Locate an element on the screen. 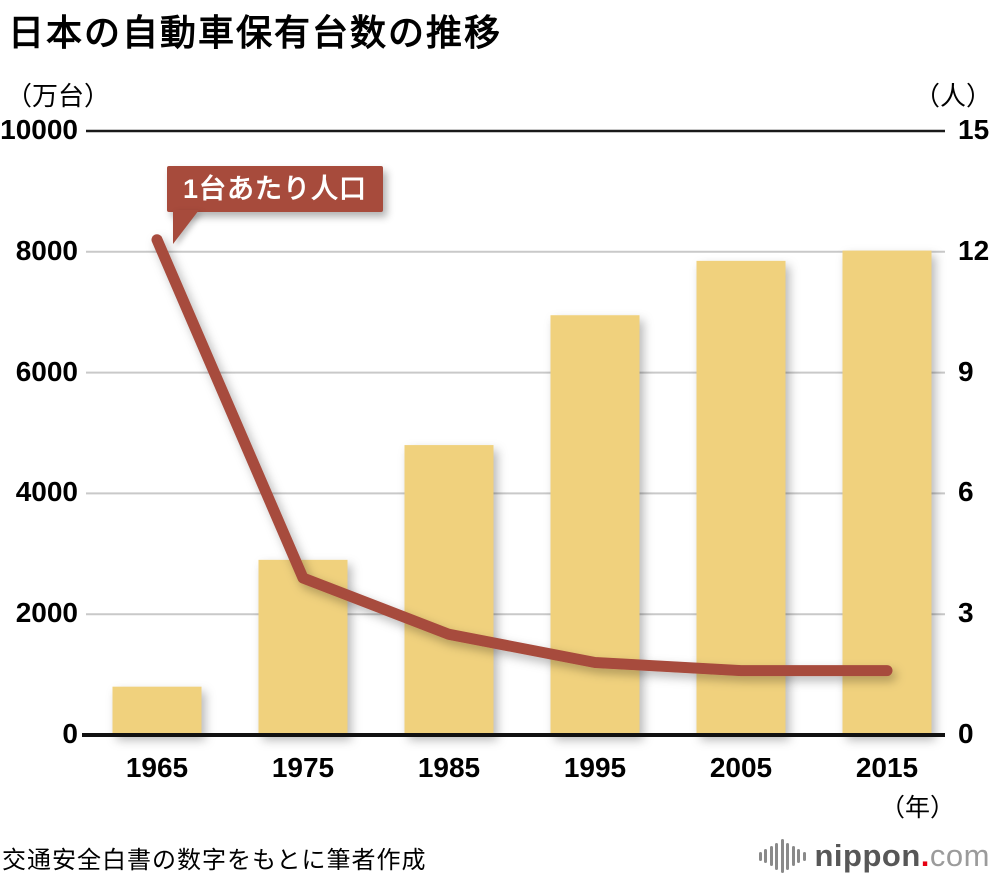  bar-2005 is located at coordinates (741, 497).